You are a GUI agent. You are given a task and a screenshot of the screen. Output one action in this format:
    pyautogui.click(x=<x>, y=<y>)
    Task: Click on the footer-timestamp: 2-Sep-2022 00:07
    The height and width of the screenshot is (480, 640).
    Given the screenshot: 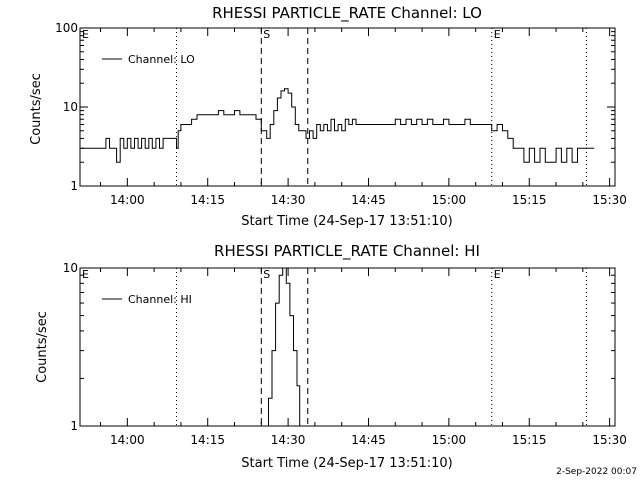 What is the action you would take?
    pyautogui.click(x=596, y=472)
    